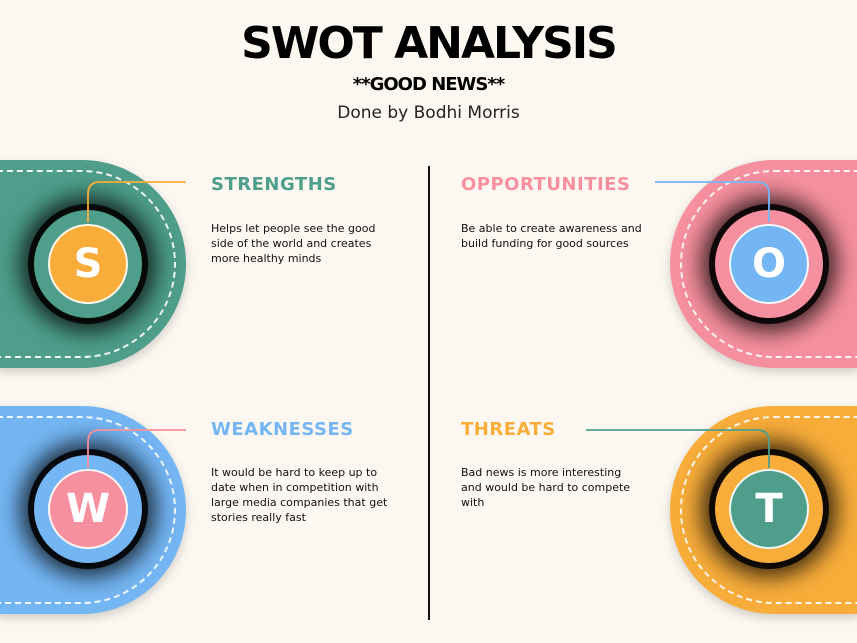  Describe the element at coordinates (428, 84) in the screenshot. I see `page-subtitle: **GOOD NEWS**` at that location.